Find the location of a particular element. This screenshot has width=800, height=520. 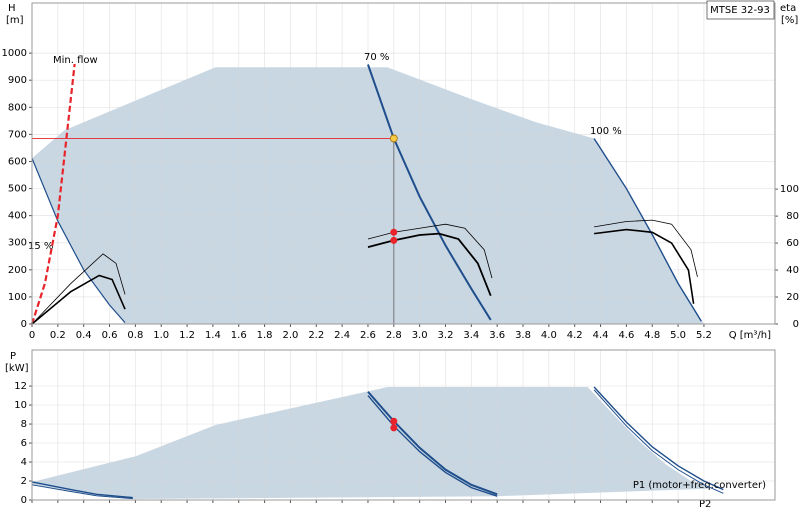

y-axis-unit: [kW] is located at coordinates (17, 368).